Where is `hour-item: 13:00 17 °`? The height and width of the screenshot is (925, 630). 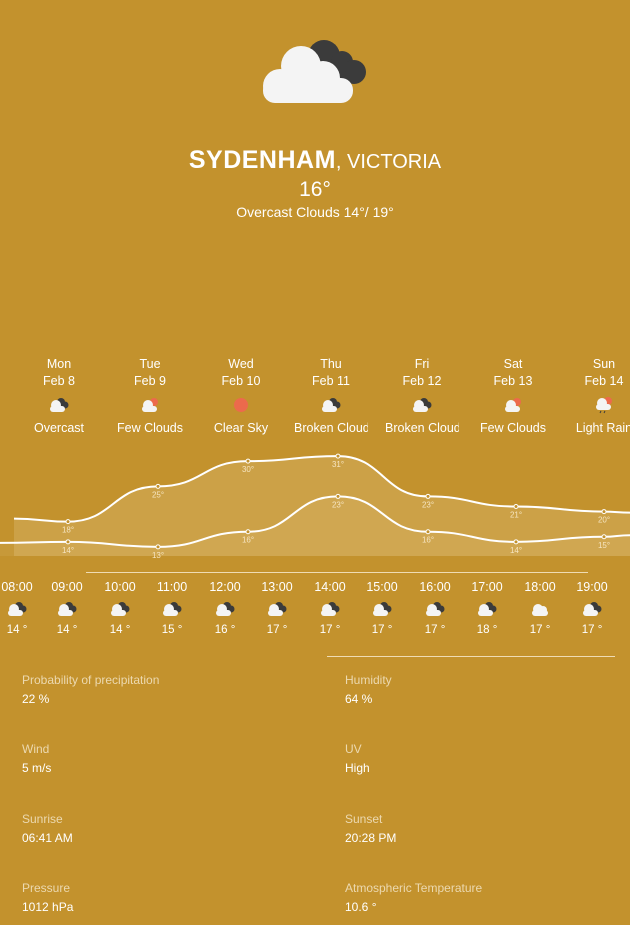
hour-item: 13:00 17 ° is located at coordinates (277, 608).